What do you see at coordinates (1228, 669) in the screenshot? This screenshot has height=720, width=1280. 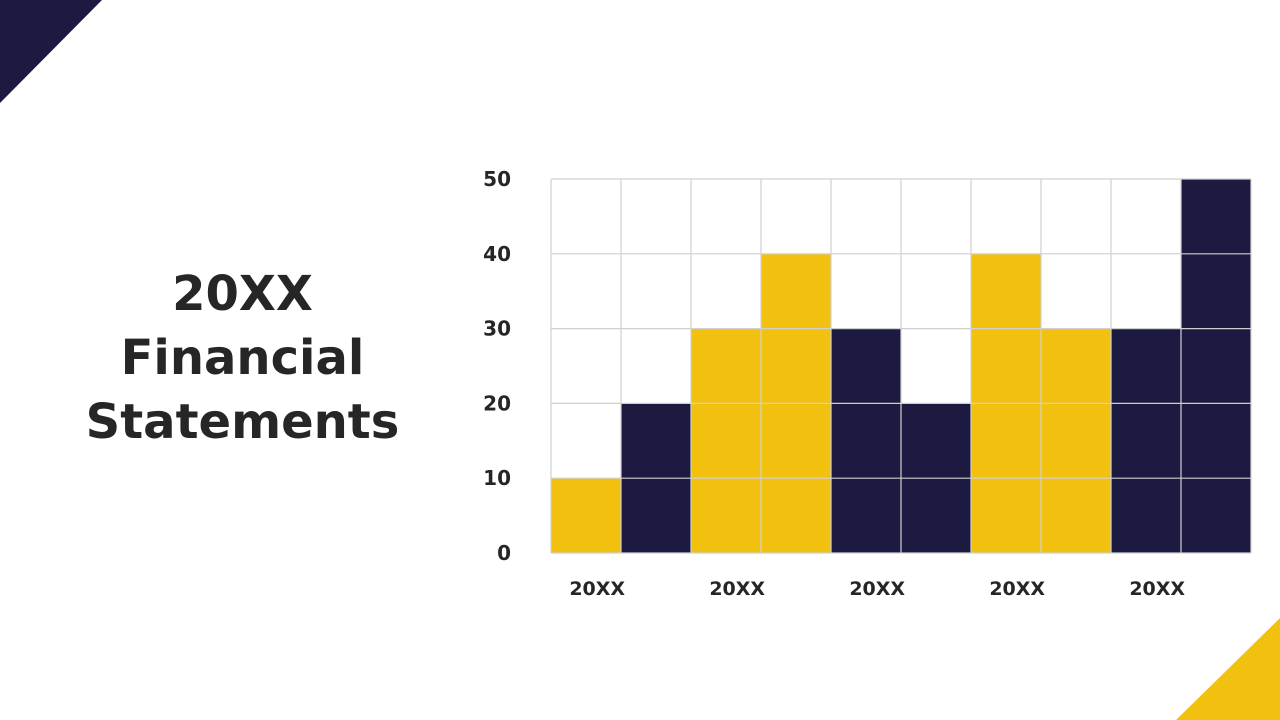 I see `corner-triangle-yellow` at bounding box center [1228, 669].